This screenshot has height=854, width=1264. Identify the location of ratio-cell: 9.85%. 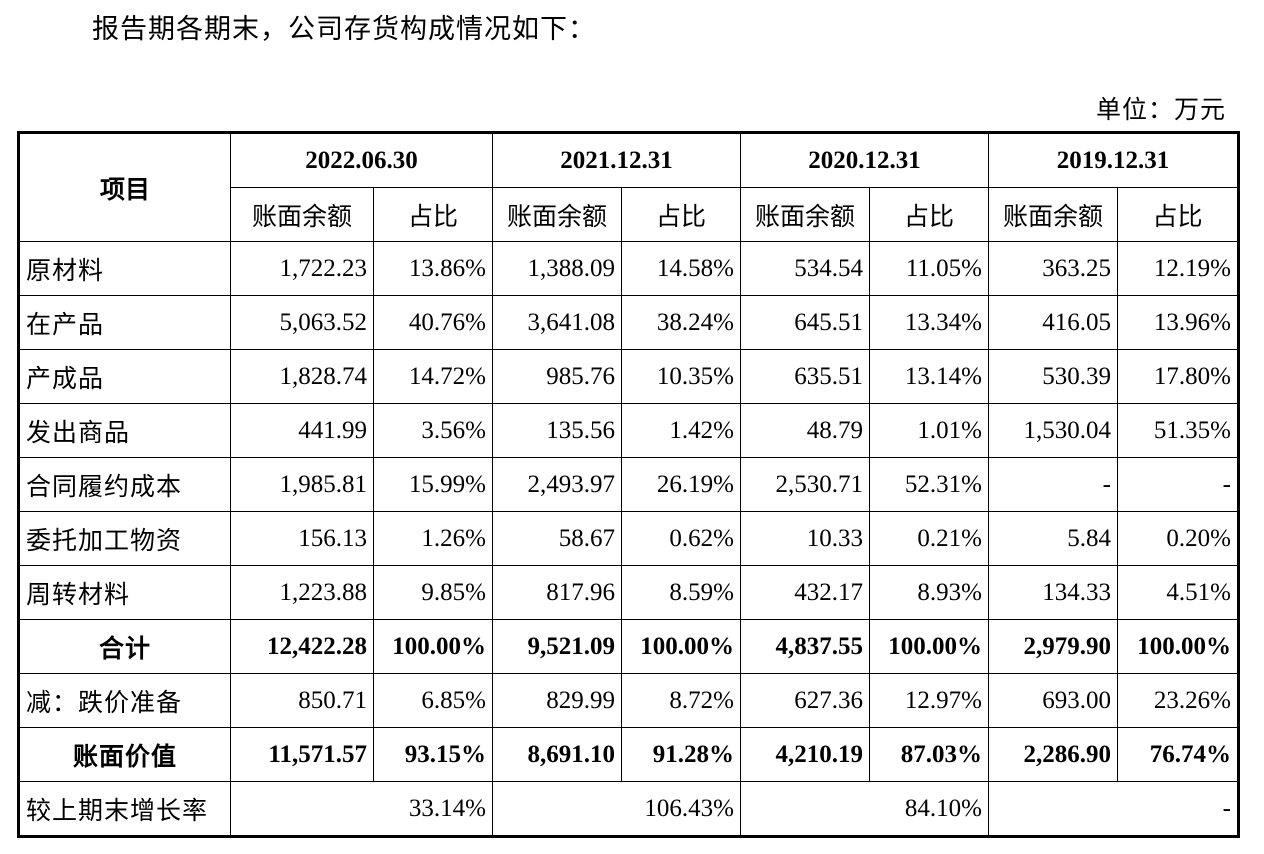
(433, 592).